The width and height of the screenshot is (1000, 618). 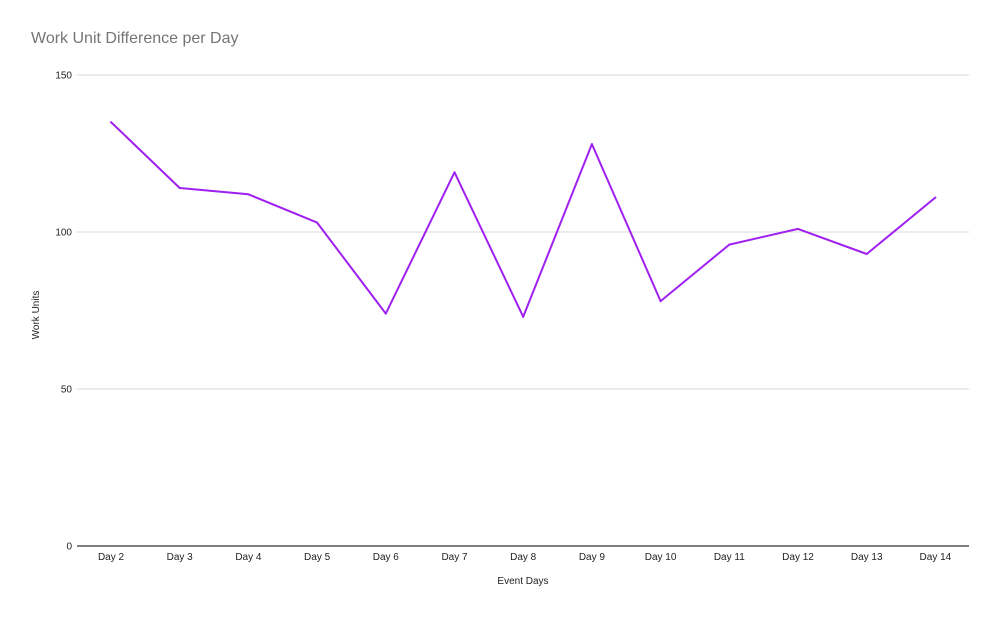 What do you see at coordinates (867, 557) in the screenshot?
I see `x-tick-label: Day 13` at bounding box center [867, 557].